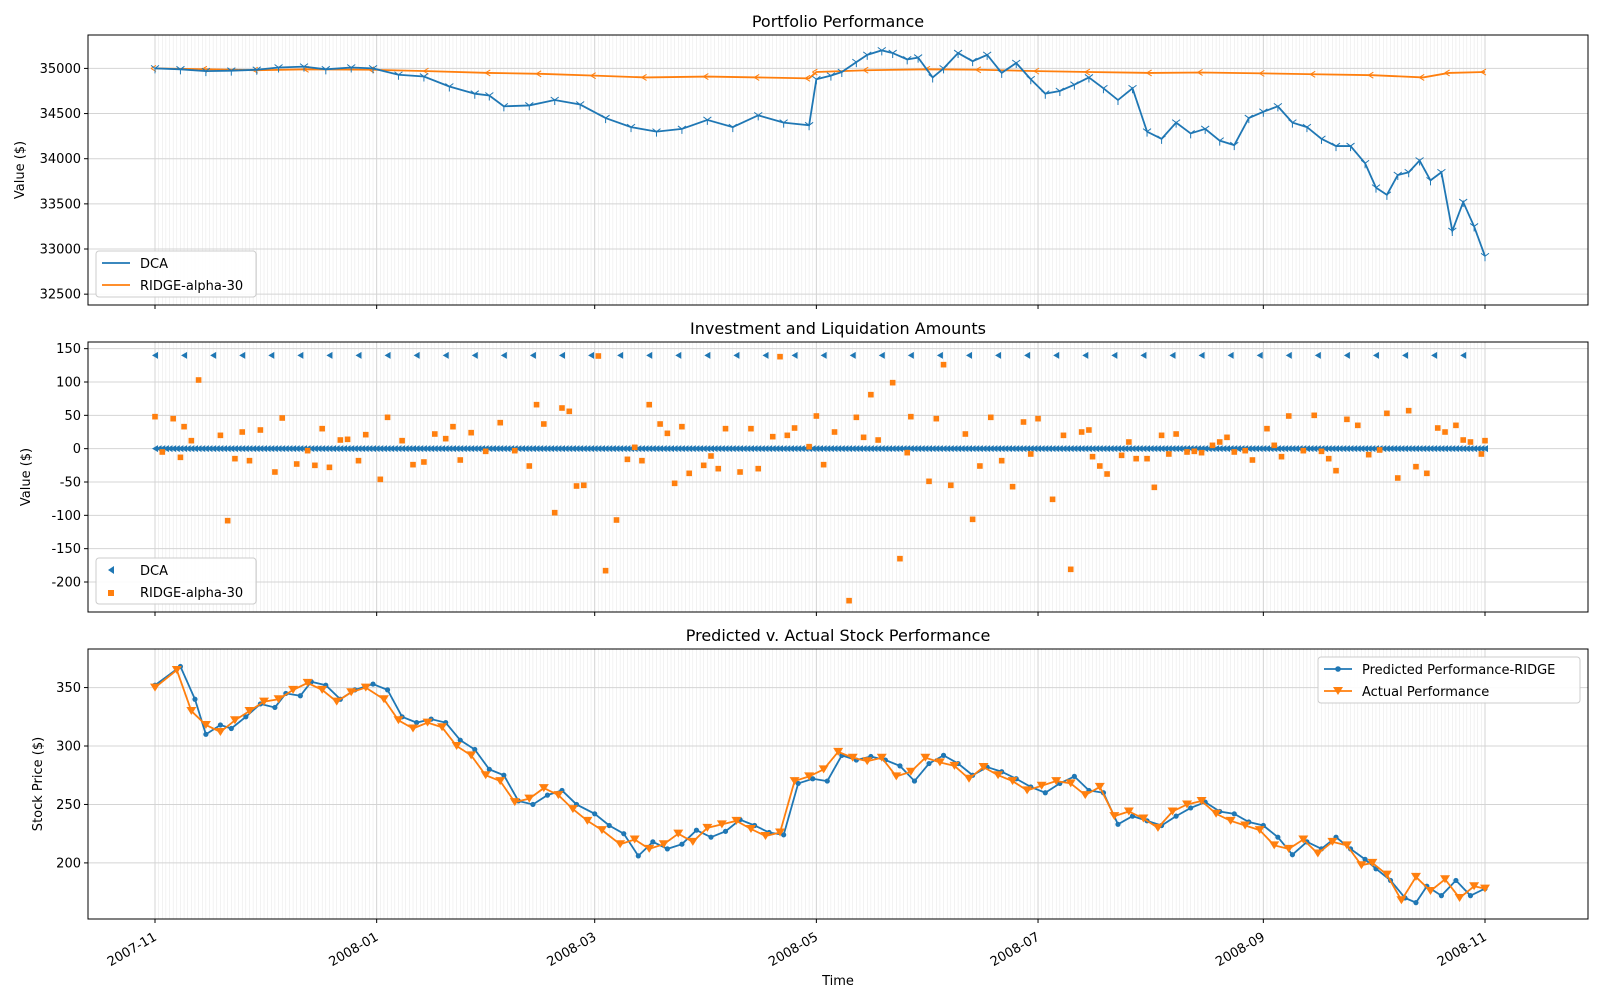  What do you see at coordinates (191, 286) in the screenshot?
I see `legend-ridge-label: RIDGE-alpha-30` at bounding box center [191, 286].